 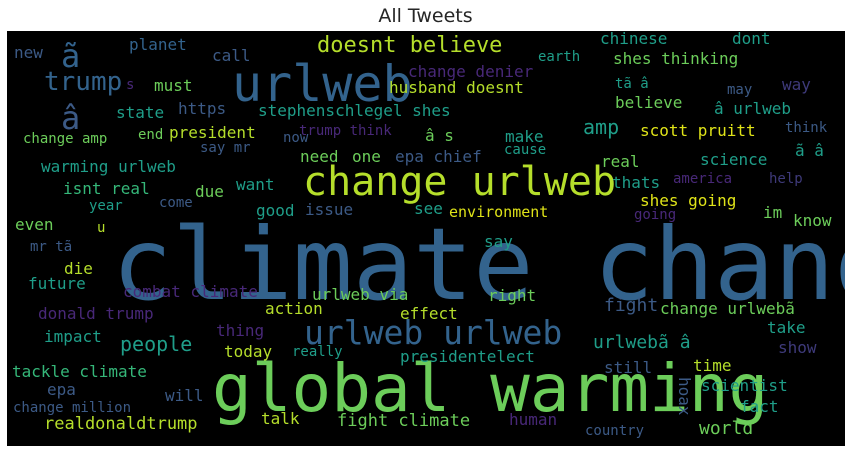 I want to click on cloud-word: global warming, so click(x=490, y=388).